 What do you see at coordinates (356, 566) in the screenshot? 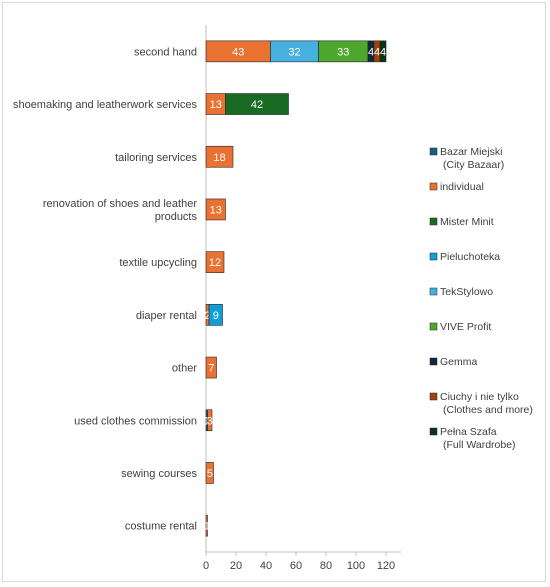
I see `x-tick-label: 100` at bounding box center [356, 566].